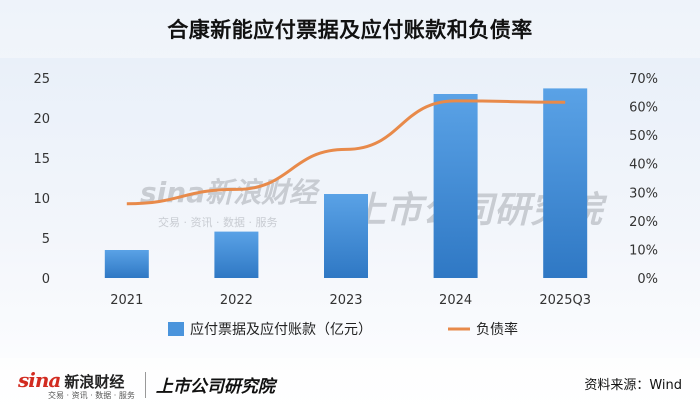 Image resolution: width=700 pixels, height=412 pixels. What do you see at coordinates (176, 329) in the screenshot?
I see `legend-bar-swatch` at bounding box center [176, 329].